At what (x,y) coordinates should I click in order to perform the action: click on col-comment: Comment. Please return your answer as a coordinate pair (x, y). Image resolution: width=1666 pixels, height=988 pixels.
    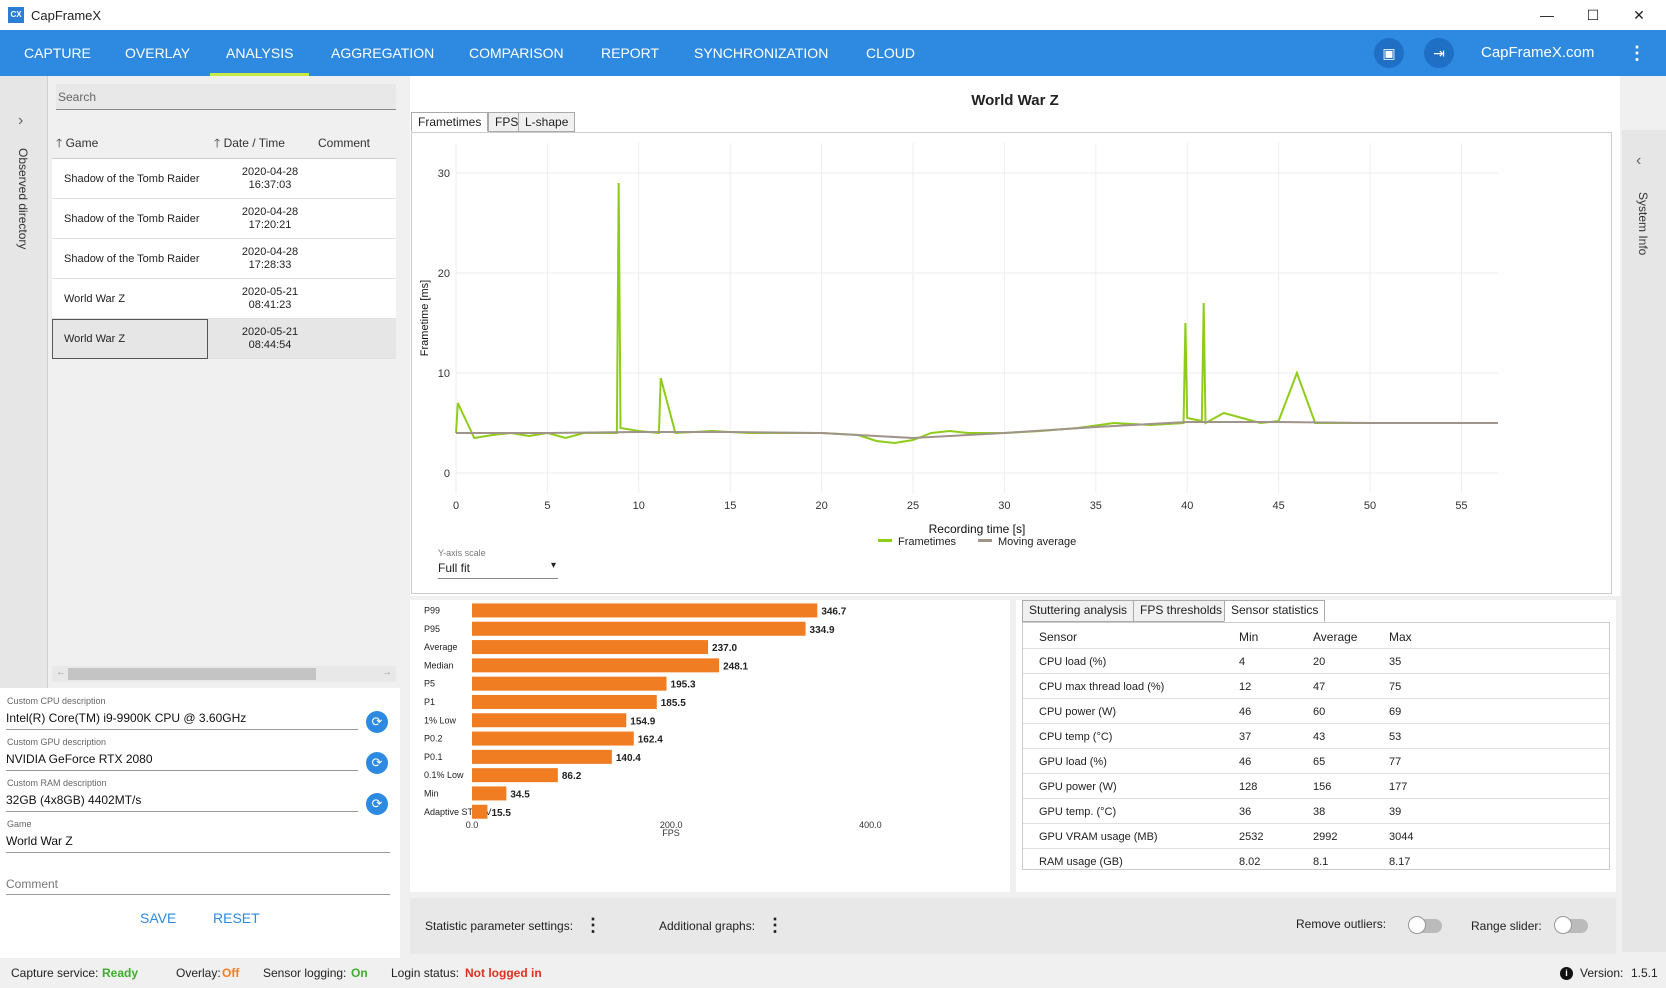
    Looking at the image, I should click on (344, 143).